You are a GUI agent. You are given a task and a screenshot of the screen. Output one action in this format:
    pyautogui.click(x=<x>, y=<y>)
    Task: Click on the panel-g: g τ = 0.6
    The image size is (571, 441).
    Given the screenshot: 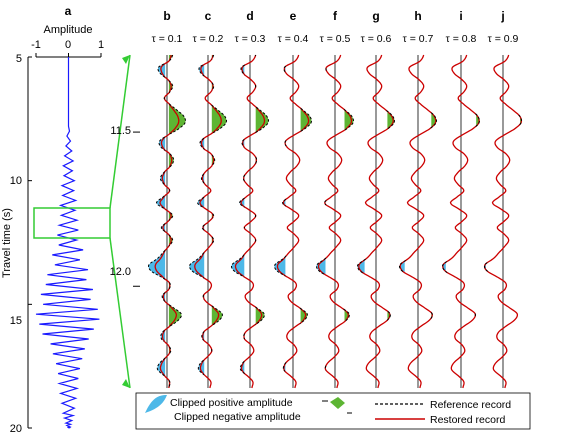 What is the action you would take?
    pyautogui.click(x=376, y=199)
    